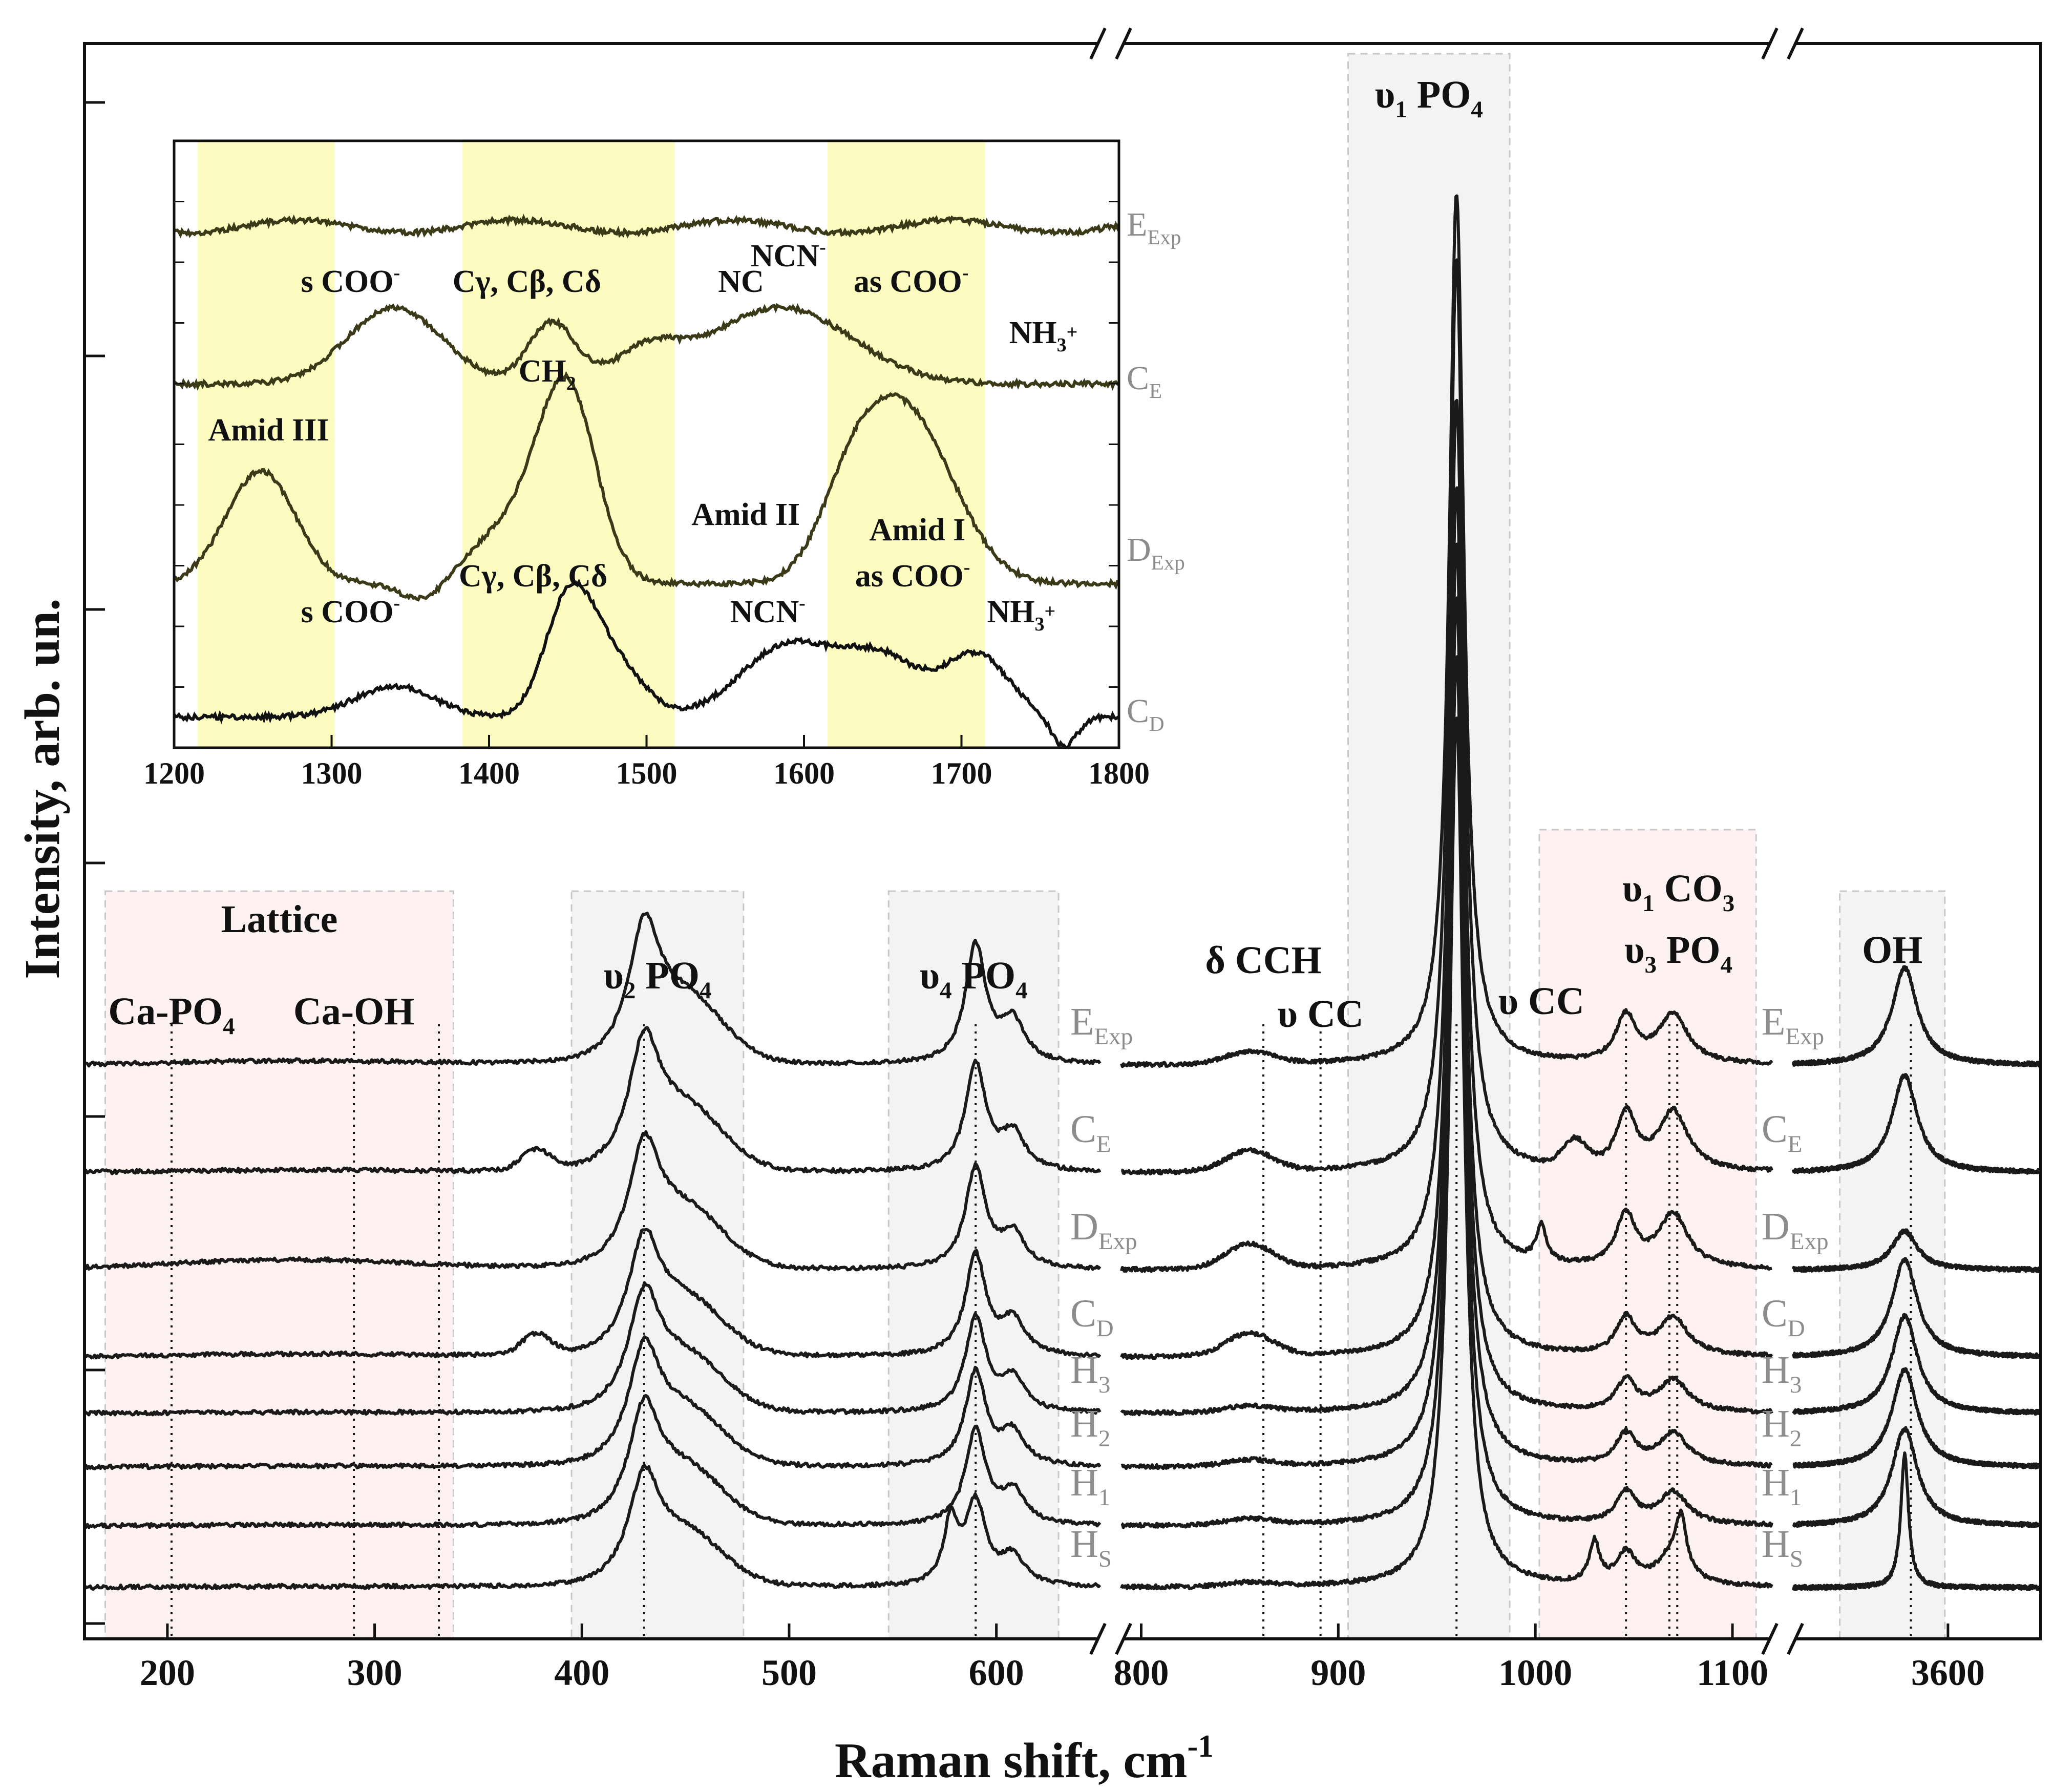 The image size is (2053, 1792). I want to click on inset-annotation: CH2, so click(547, 374).